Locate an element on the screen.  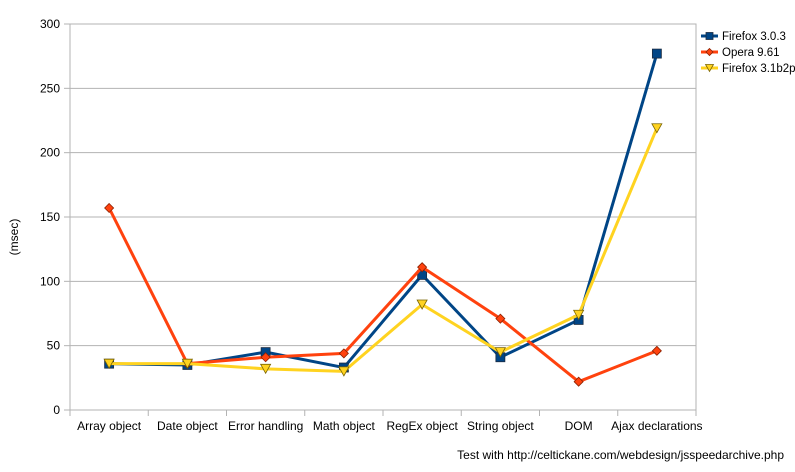
y-tick-label: 300 is located at coordinates (50, 24).